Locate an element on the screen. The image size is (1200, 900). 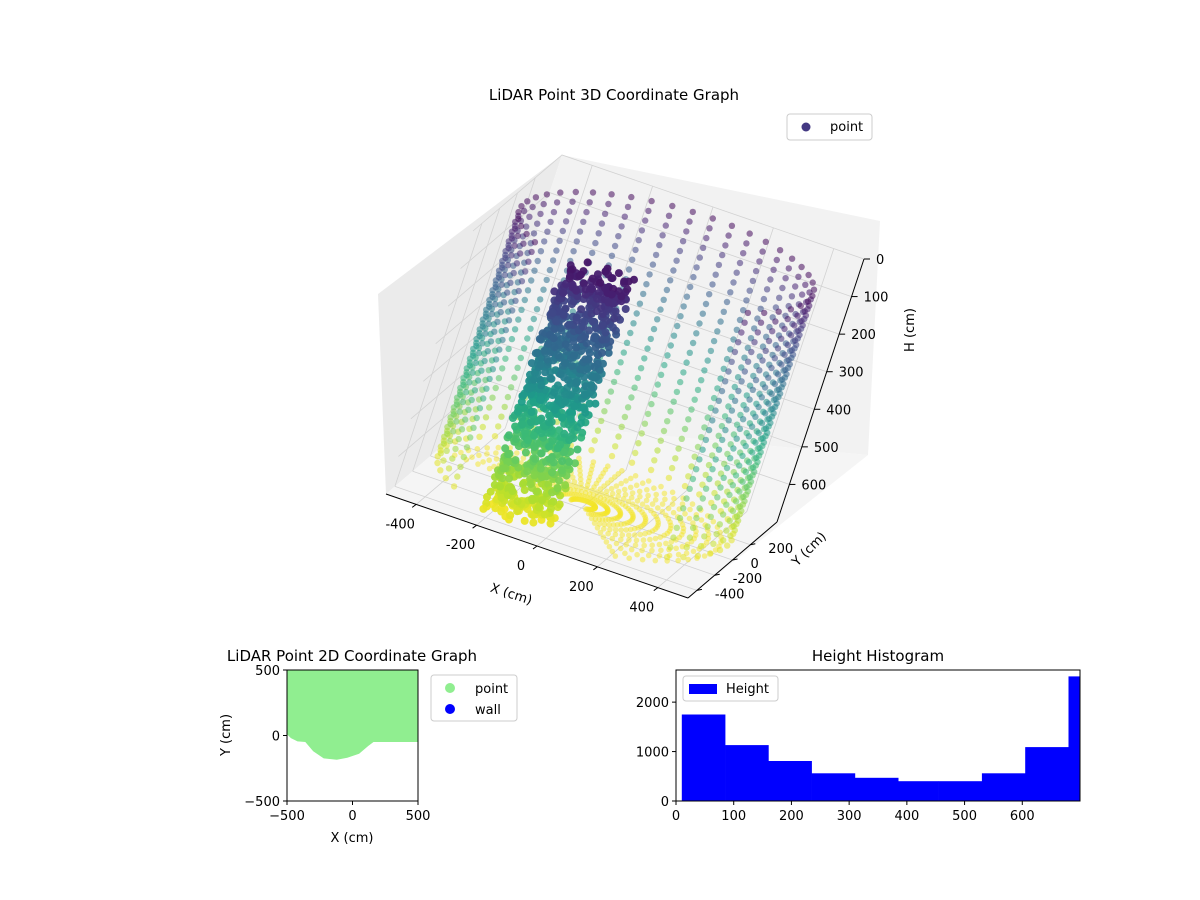
plot-frame-histogram is located at coordinates (878, 735).